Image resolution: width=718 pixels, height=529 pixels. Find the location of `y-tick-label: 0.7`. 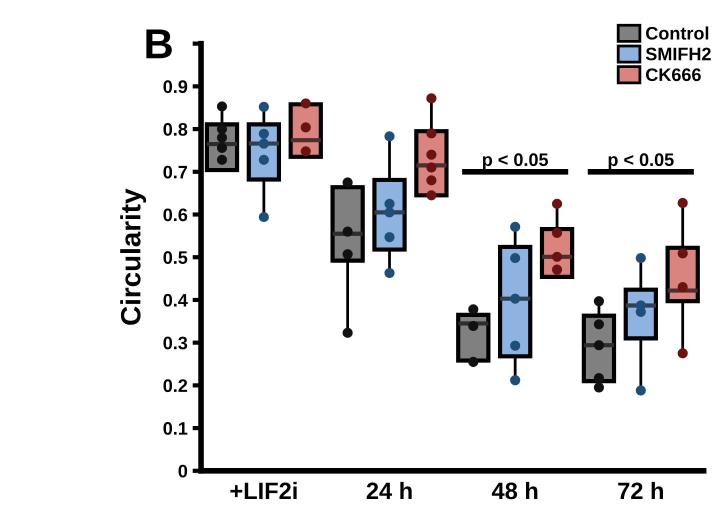

y-tick-label: 0.7 is located at coordinates (175, 172).